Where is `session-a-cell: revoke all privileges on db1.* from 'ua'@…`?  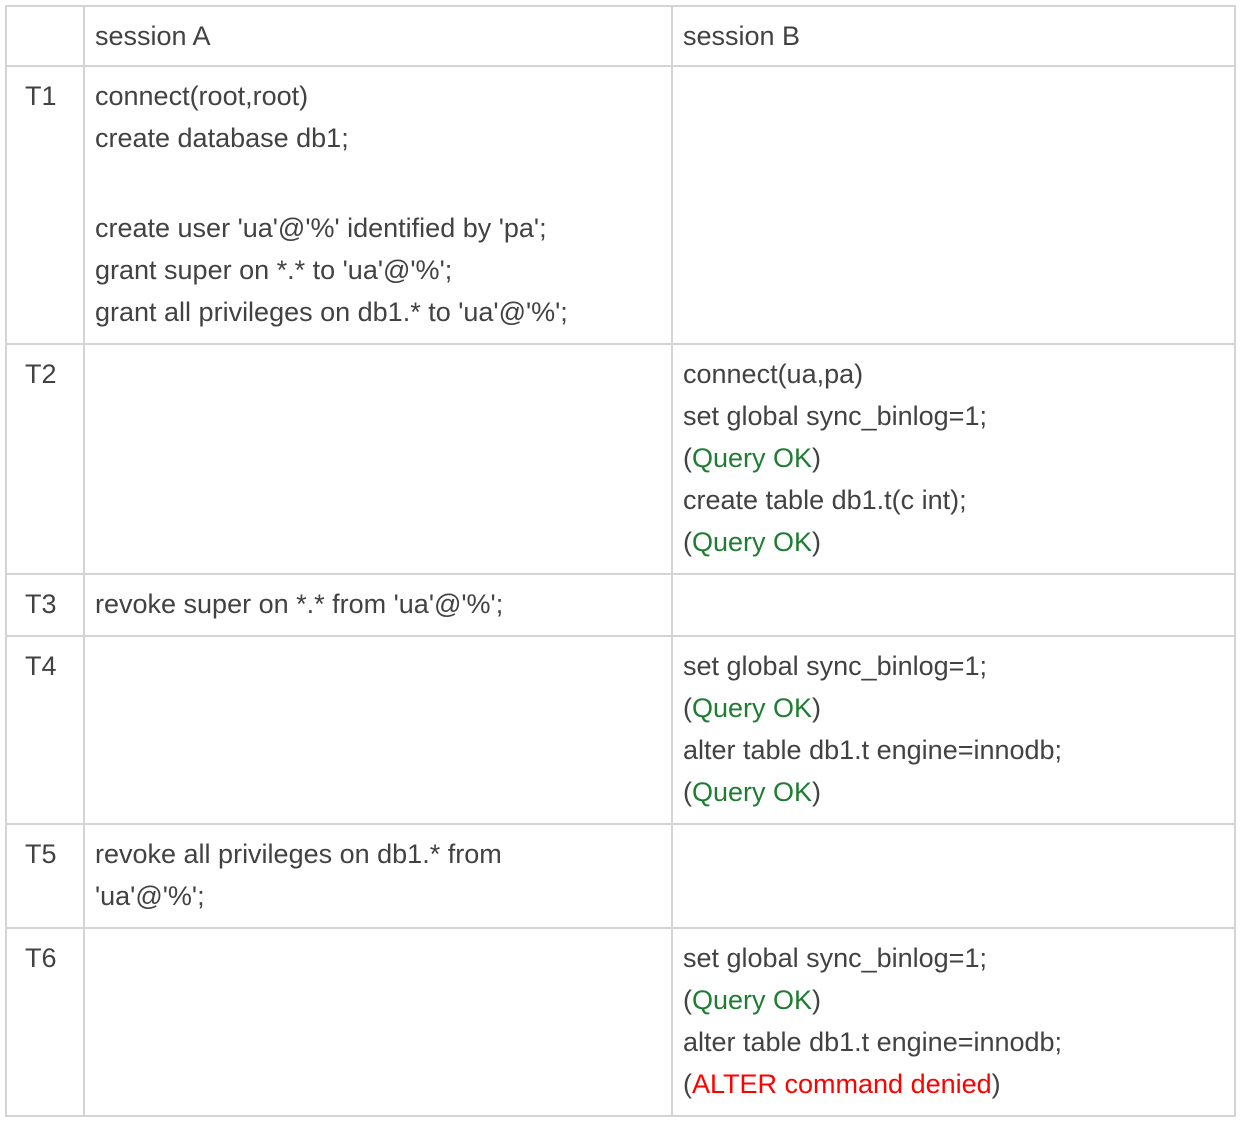
session-a-cell: revoke all privileges on db1.* from 'ua'@… is located at coordinates (378, 876).